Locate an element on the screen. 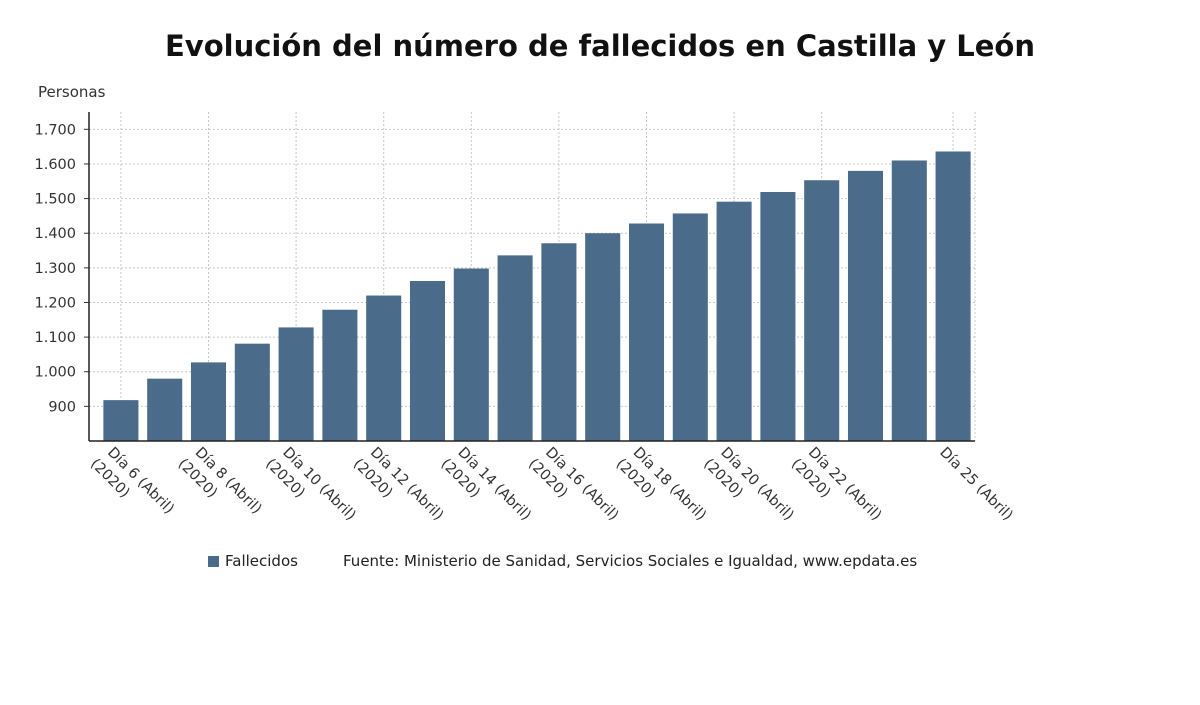  x-tick-label: Día 20 (Abril)(2020) is located at coordinates (748, 490).